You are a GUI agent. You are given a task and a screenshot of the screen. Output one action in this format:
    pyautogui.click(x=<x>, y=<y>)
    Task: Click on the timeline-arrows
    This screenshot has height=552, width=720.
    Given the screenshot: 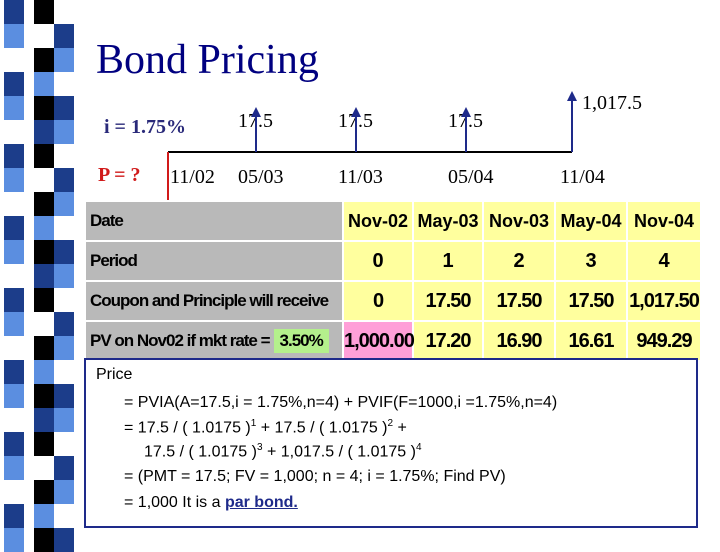 What is the action you would take?
    pyautogui.click(x=370, y=152)
    